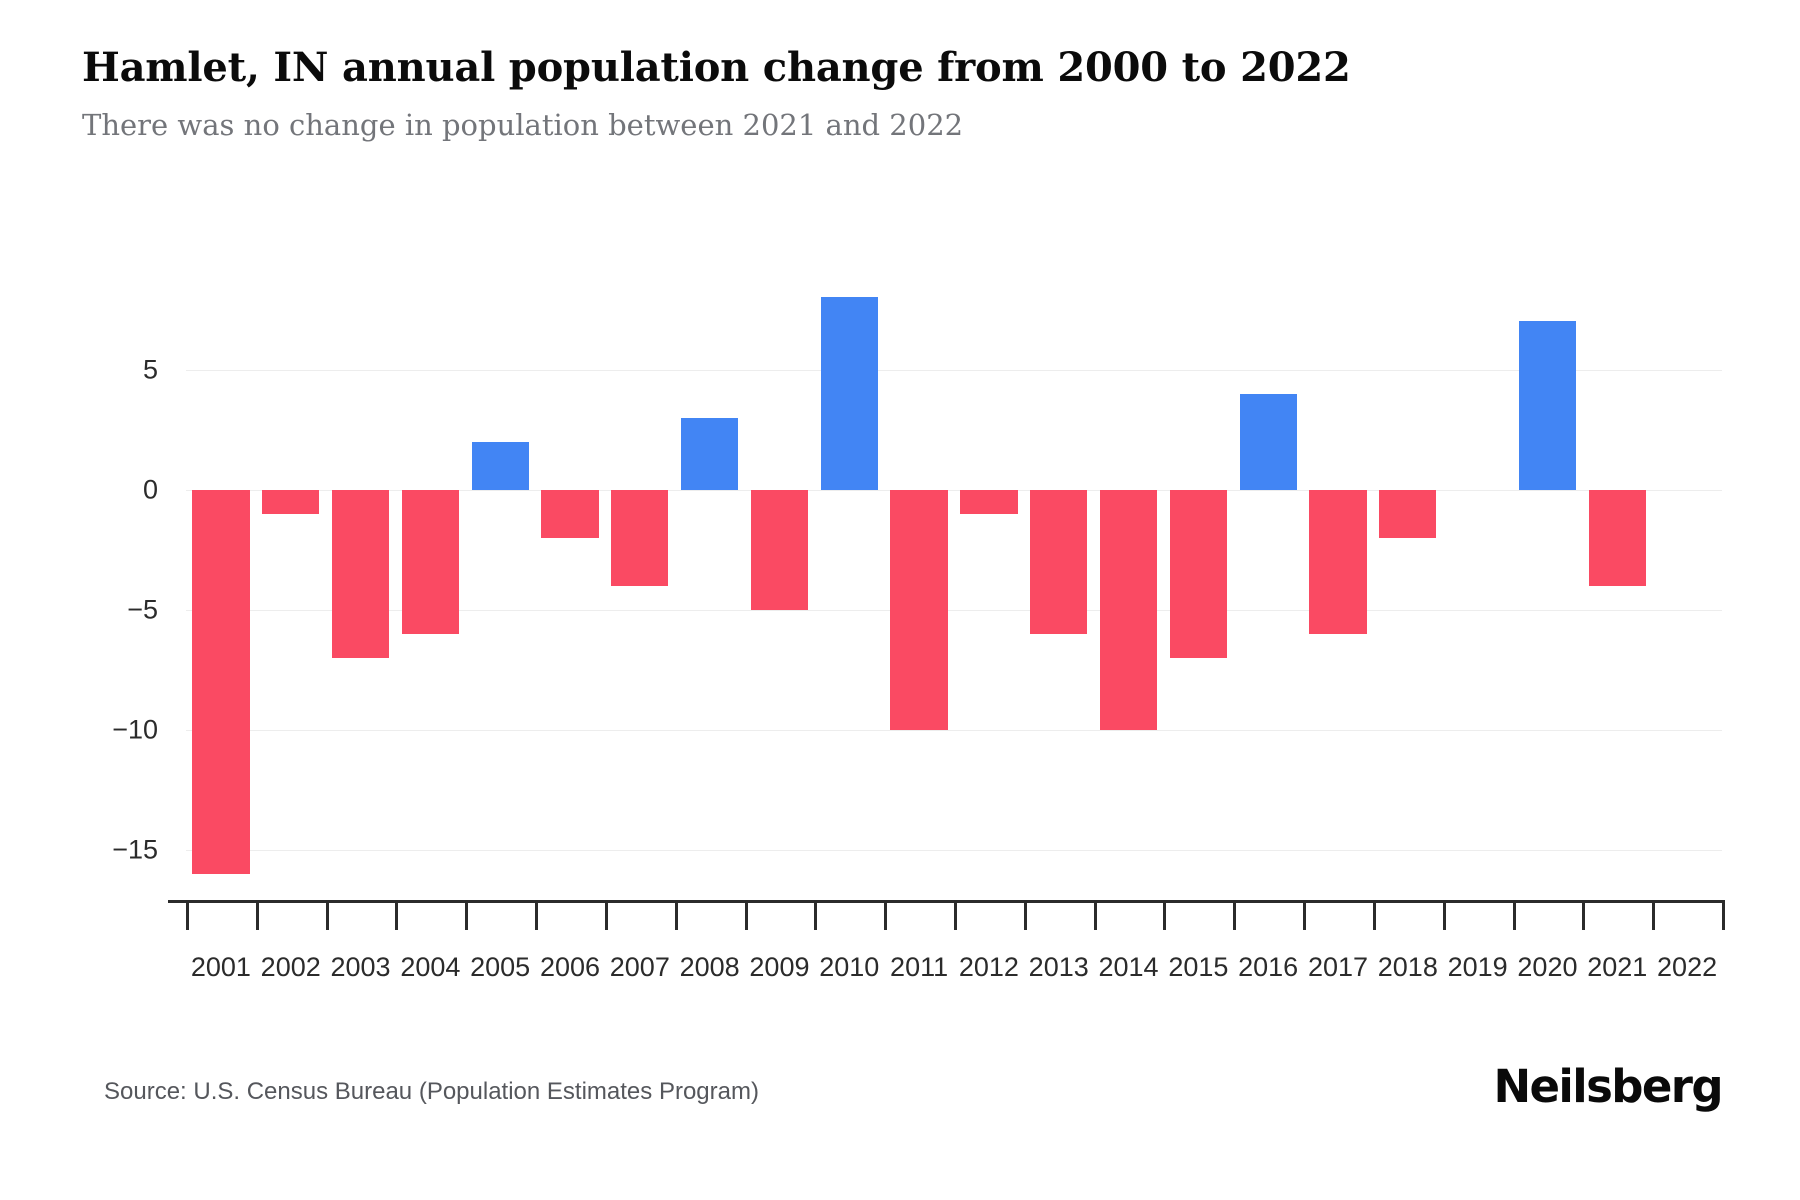  I want to click on x-axis-tick-label: 2017, so click(1338, 967).